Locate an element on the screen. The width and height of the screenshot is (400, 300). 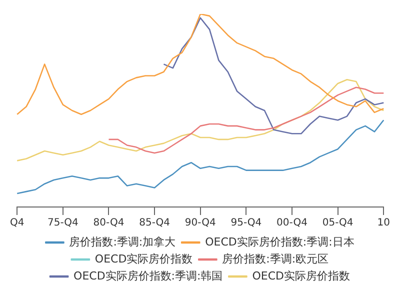
x-tick-label: 85-Q4 is located at coordinates (154, 223).